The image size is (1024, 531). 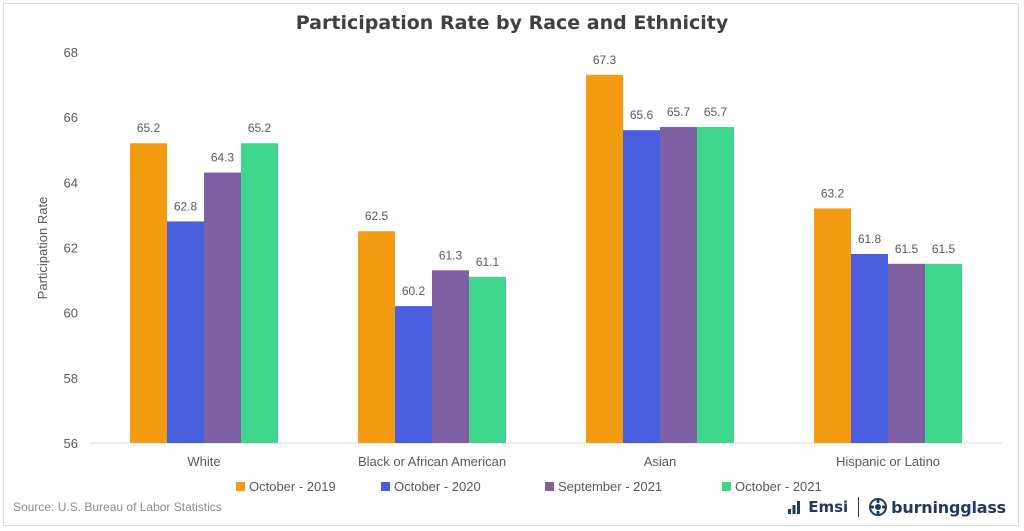 I want to click on data-label: 61.8, so click(x=870, y=239).